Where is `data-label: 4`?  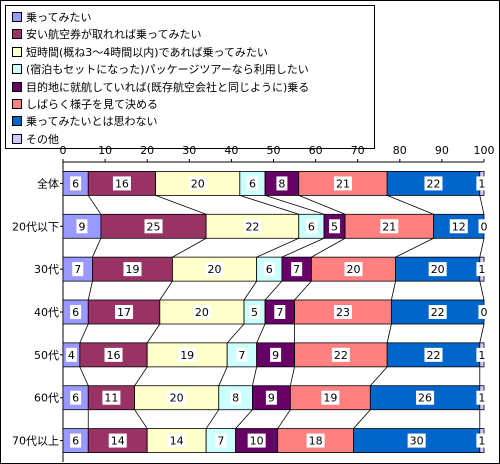
data-label: 4 is located at coordinates (71, 355).